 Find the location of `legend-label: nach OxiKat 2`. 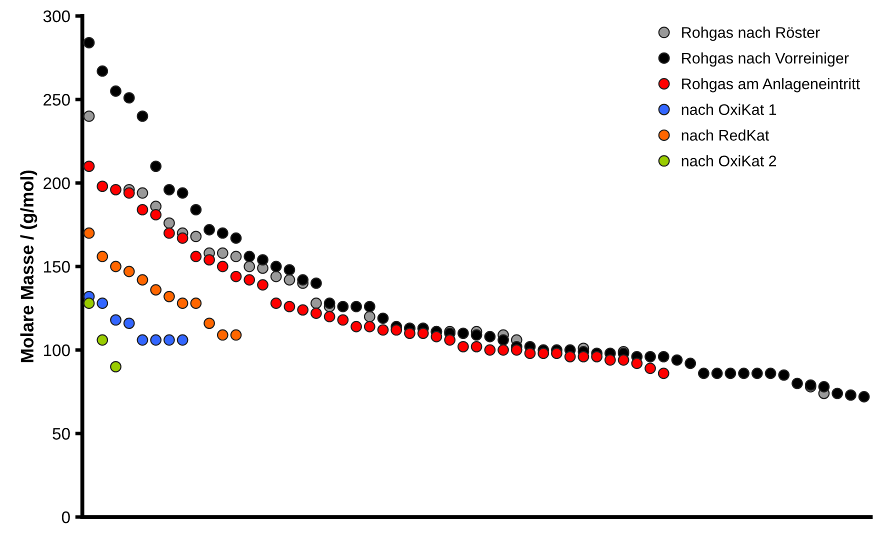

legend-label: nach OxiKat 2 is located at coordinates (729, 160).